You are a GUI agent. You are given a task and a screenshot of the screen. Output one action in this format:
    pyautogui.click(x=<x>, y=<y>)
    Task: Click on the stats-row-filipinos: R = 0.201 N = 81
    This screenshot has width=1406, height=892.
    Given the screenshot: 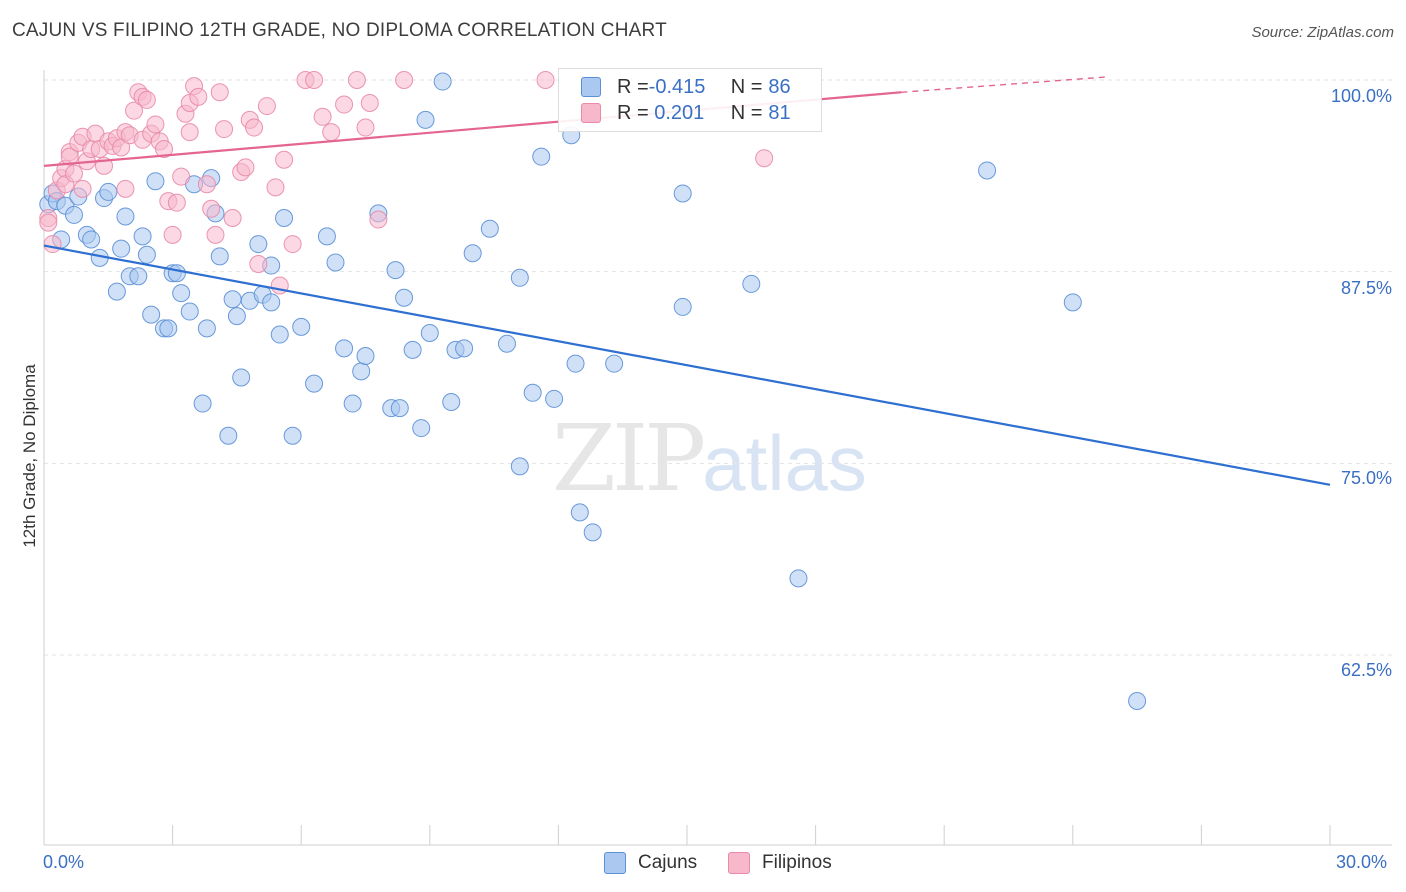 What is the action you would take?
    pyautogui.click(x=686, y=113)
    